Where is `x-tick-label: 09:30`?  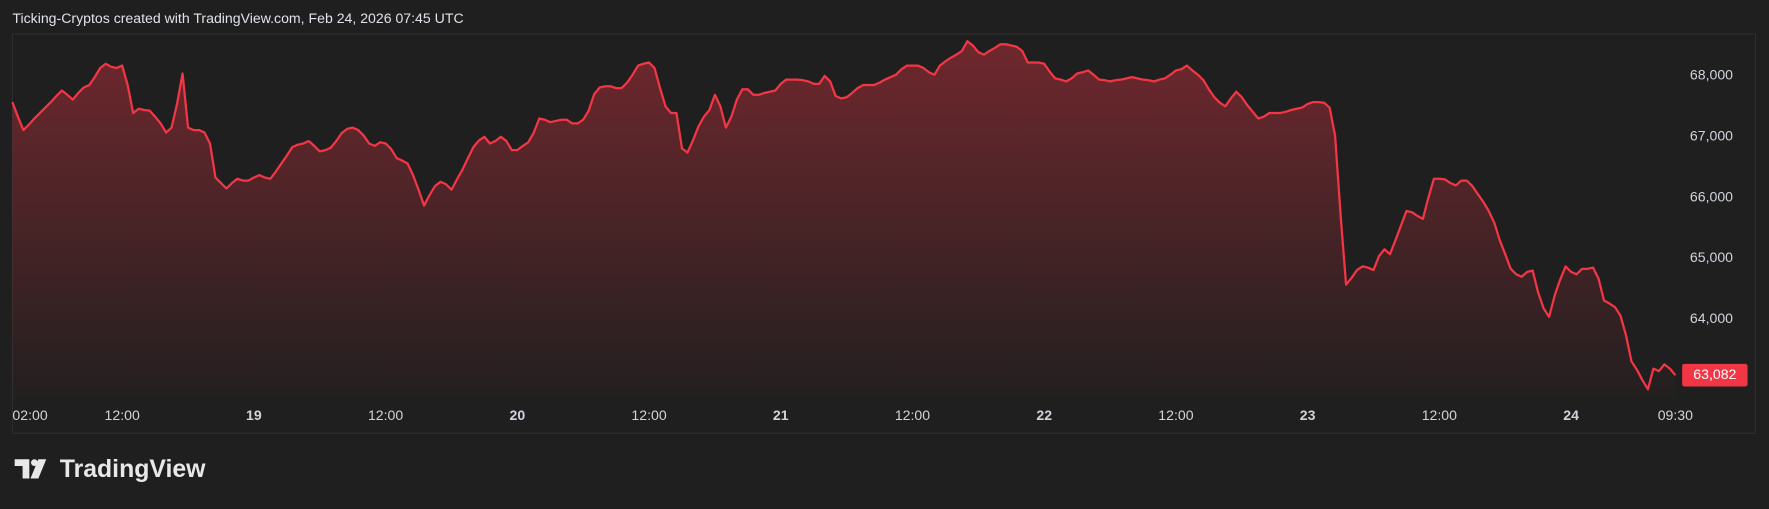 x-tick-label: 09:30 is located at coordinates (1675, 415).